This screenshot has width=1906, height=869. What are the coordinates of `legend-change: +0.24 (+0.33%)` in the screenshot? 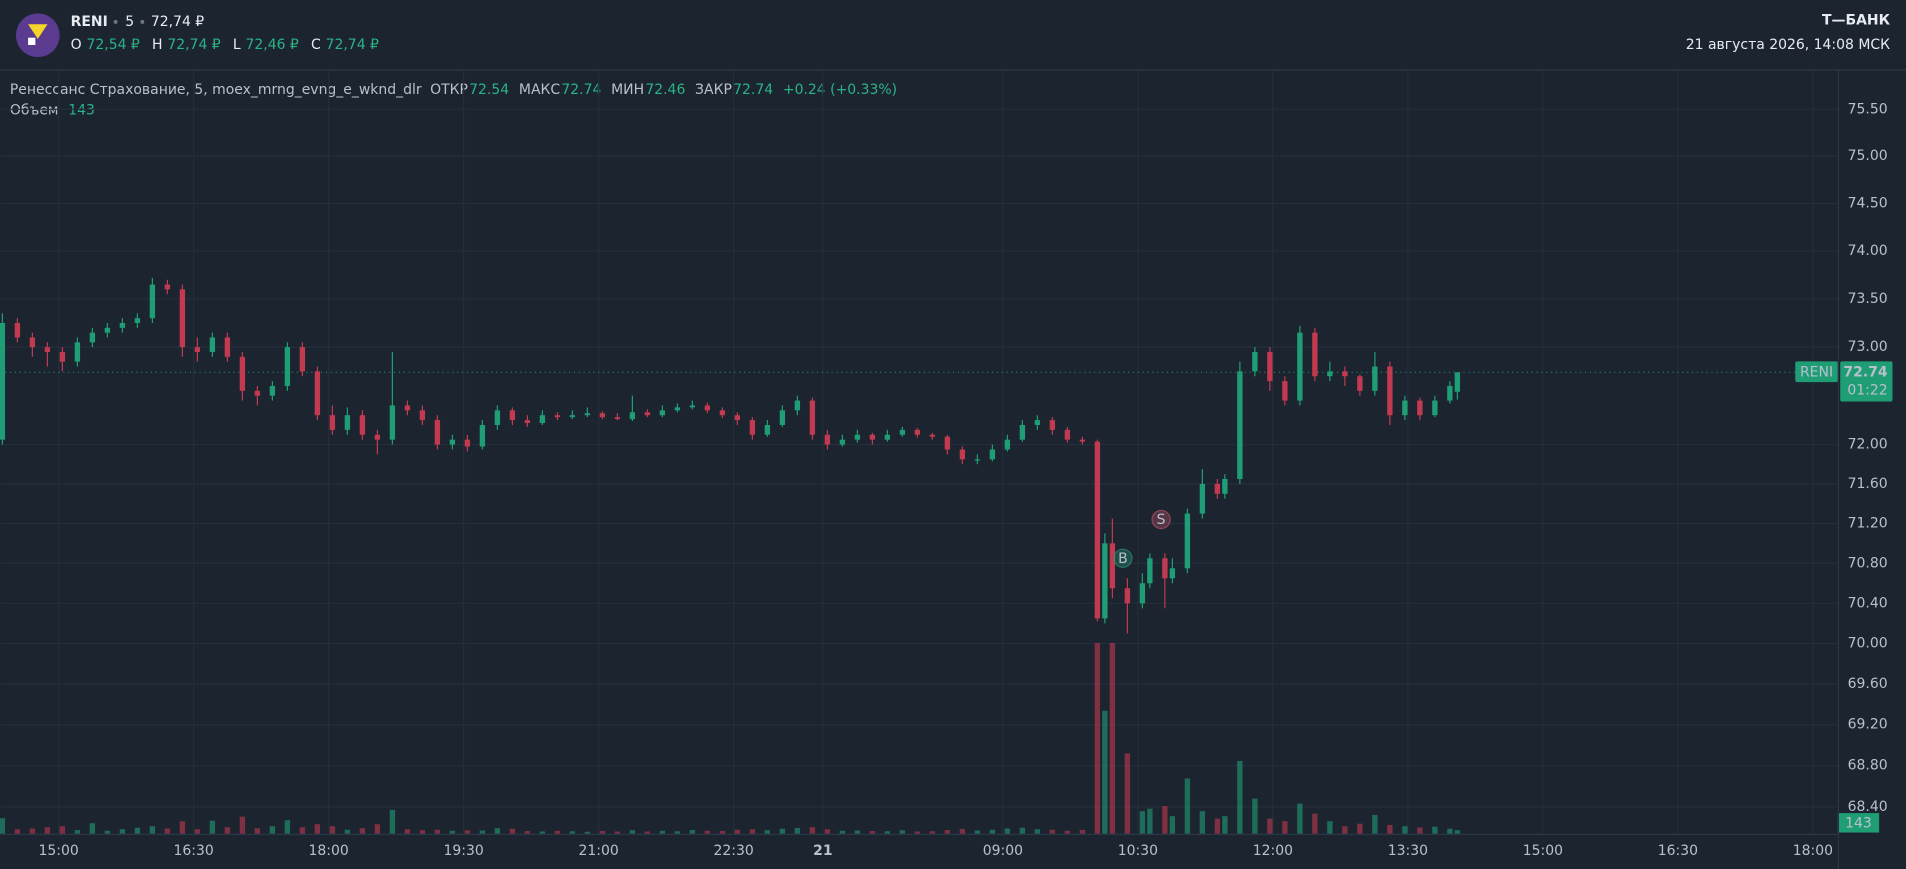 It's located at (840, 90).